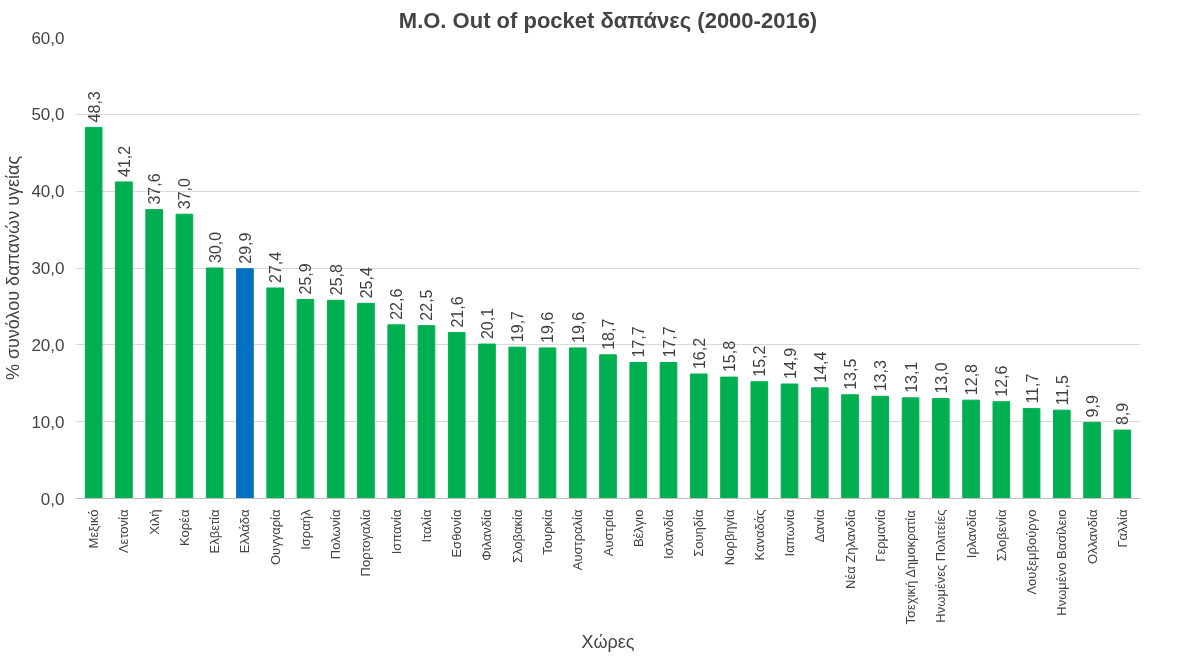  What do you see at coordinates (276, 267) in the screenshot?
I see `data-label: 27,4` at bounding box center [276, 267].